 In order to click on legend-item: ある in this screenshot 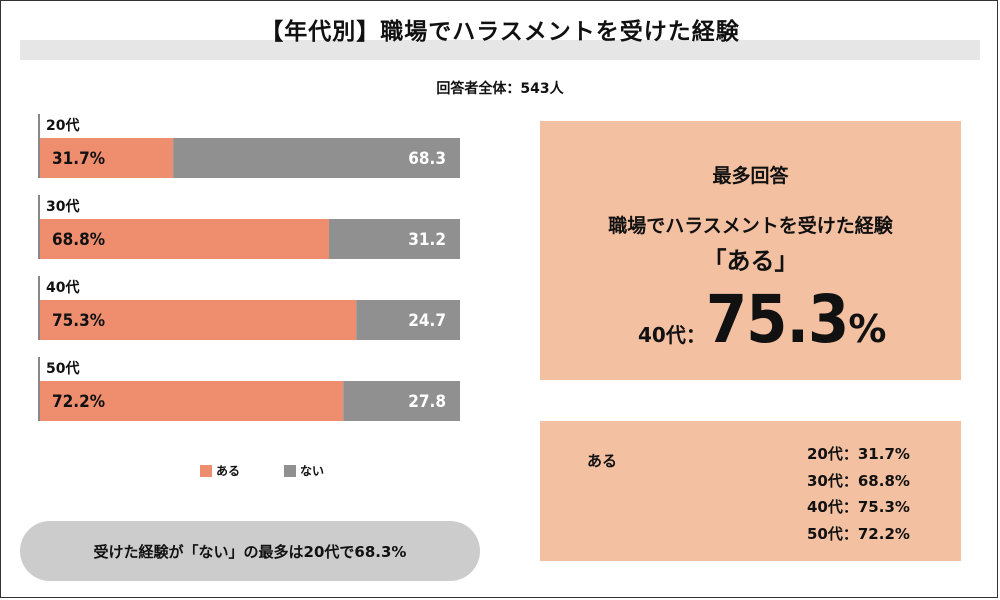, I will do `click(220, 470)`.